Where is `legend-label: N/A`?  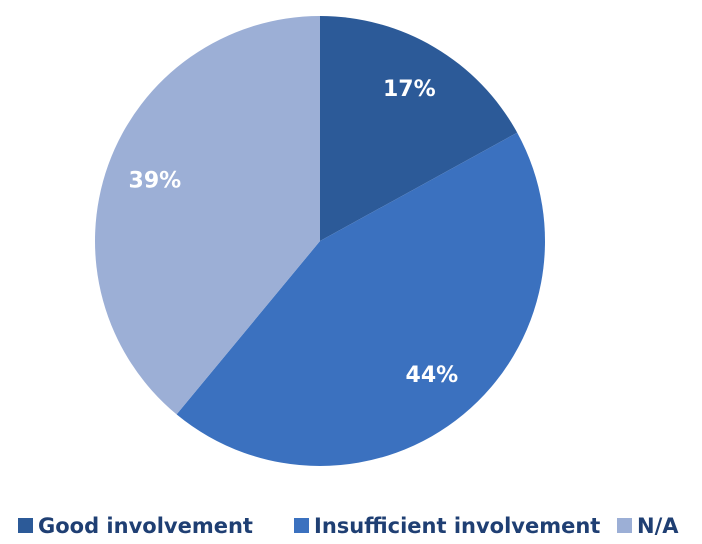
legend-label: N/A is located at coordinates (658, 526).